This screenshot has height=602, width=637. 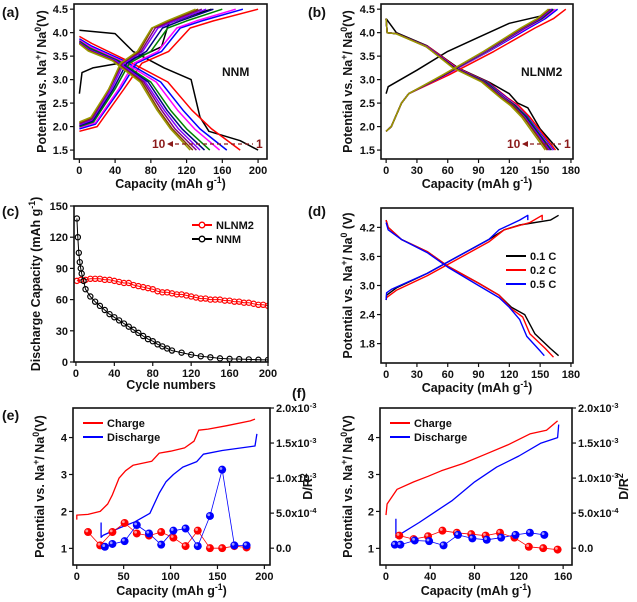 What do you see at coordinates (235, 72) in the screenshot?
I see `sample-label: NNM` at bounding box center [235, 72].